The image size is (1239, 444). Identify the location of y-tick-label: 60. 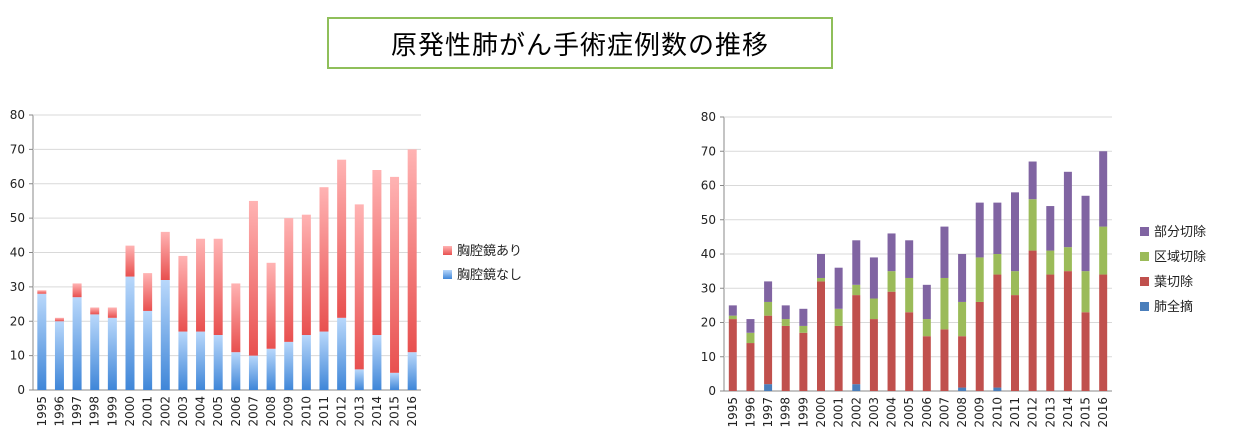
(17, 184).